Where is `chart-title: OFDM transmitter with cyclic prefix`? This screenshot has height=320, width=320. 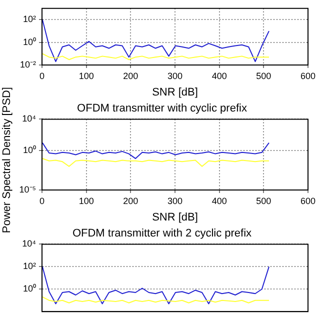
chart-title: OFDM transmitter with cyclic prefix is located at coordinates (162, 108).